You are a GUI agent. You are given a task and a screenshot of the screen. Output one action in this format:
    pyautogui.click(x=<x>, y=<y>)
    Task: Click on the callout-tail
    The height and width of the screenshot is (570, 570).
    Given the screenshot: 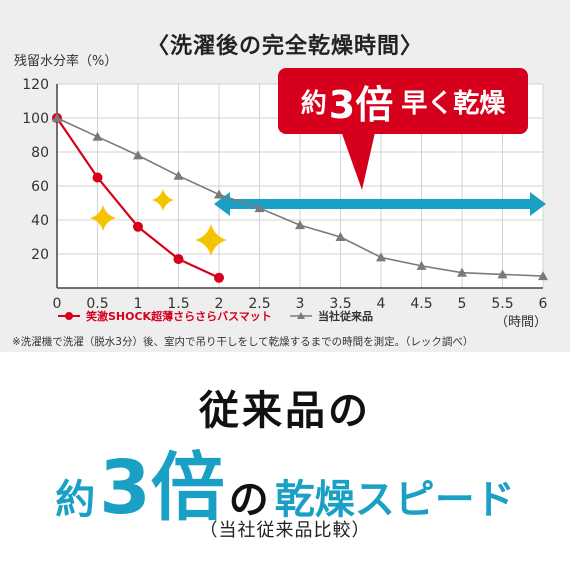 What is the action you would take?
    pyautogui.click(x=358, y=159)
    